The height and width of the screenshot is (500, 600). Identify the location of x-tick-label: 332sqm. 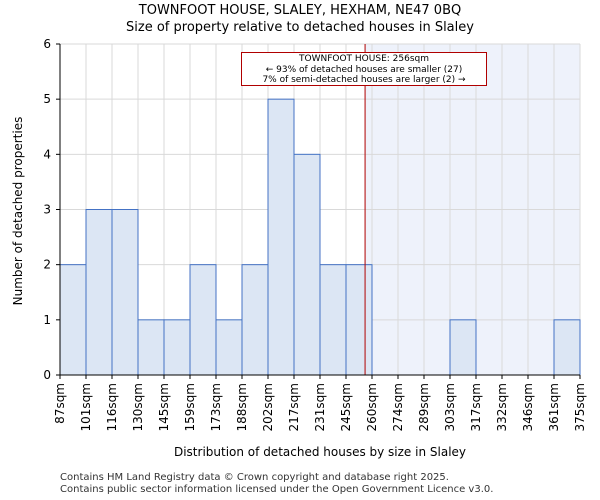
(502, 407).